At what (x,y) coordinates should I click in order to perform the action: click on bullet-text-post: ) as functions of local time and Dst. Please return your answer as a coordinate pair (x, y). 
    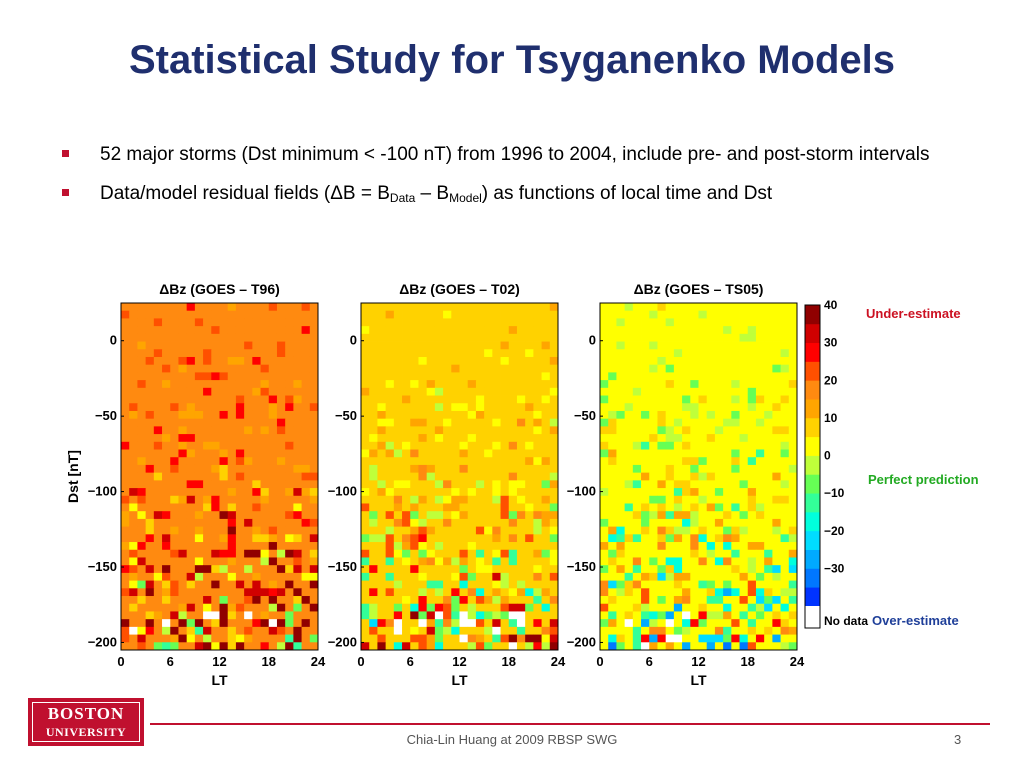
    Looking at the image, I should click on (627, 193).